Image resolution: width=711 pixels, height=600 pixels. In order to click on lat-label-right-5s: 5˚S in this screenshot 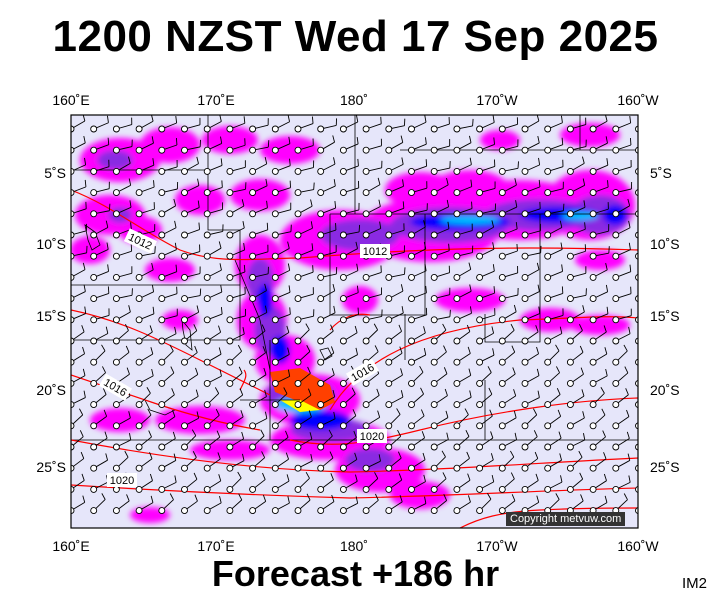, I will do `click(661, 173)`.